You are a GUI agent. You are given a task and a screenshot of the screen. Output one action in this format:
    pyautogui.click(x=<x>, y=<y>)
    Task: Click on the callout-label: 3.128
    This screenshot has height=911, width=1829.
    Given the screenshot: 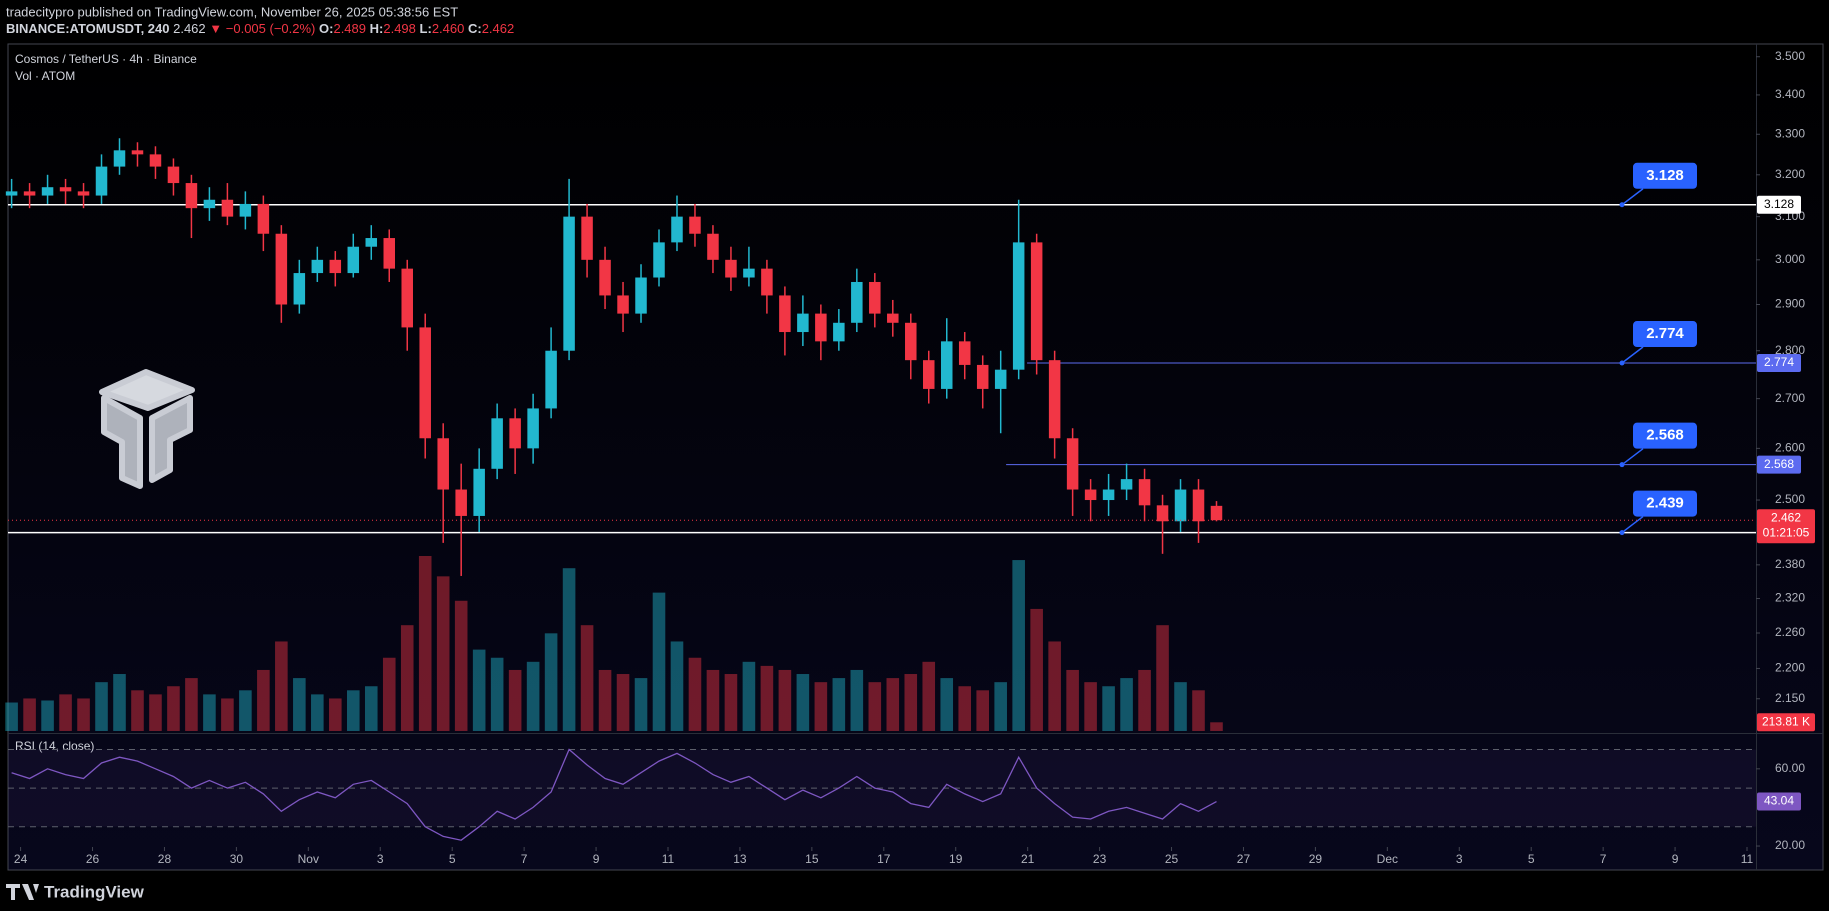 What is the action you would take?
    pyautogui.click(x=1665, y=175)
    